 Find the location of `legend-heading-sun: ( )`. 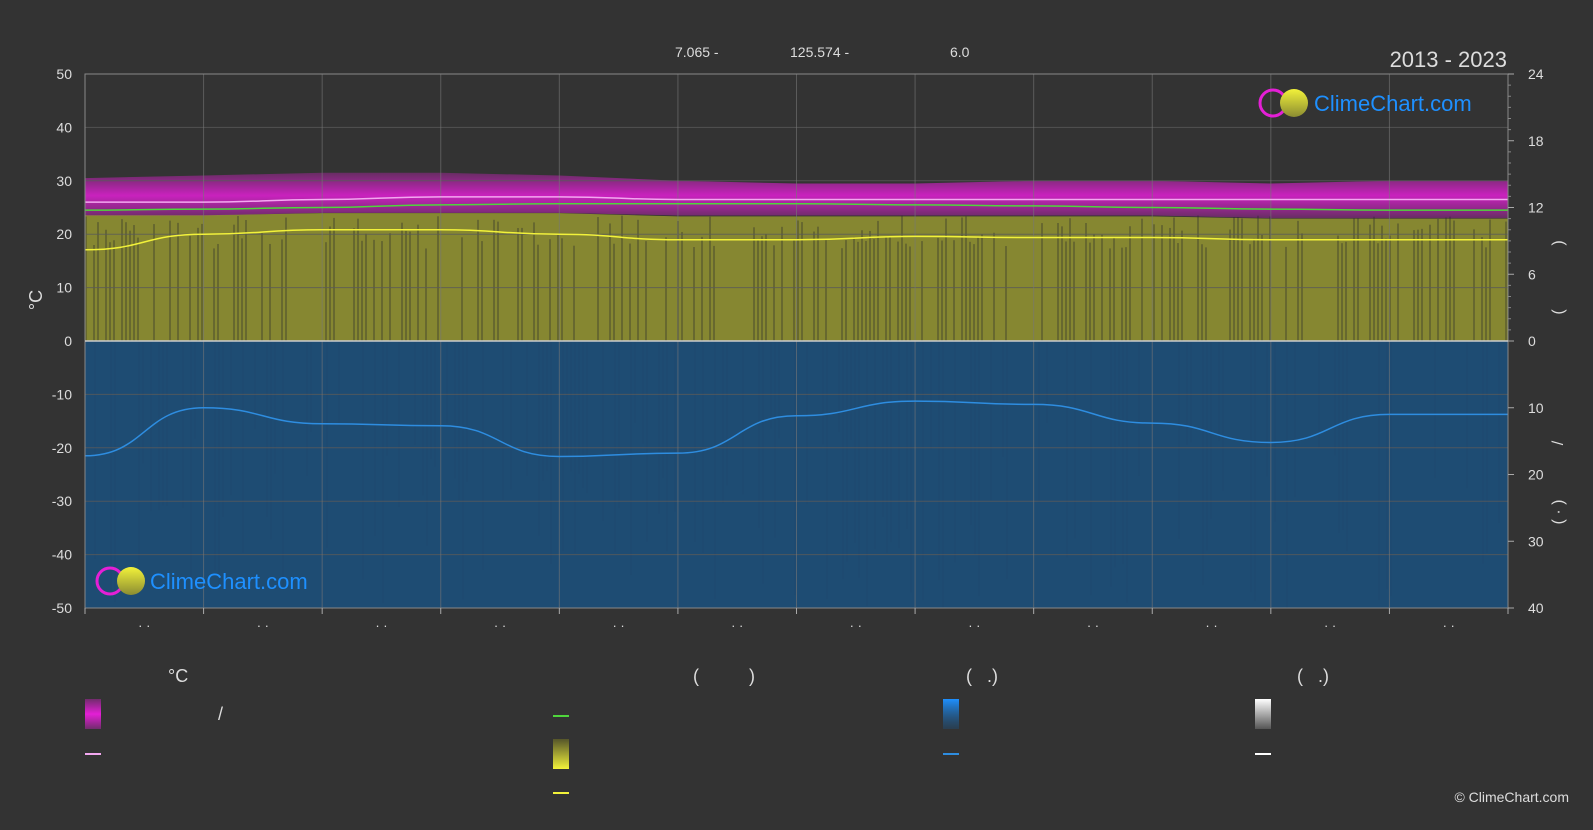

legend-heading-sun: ( ) is located at coordinates (724, 676).